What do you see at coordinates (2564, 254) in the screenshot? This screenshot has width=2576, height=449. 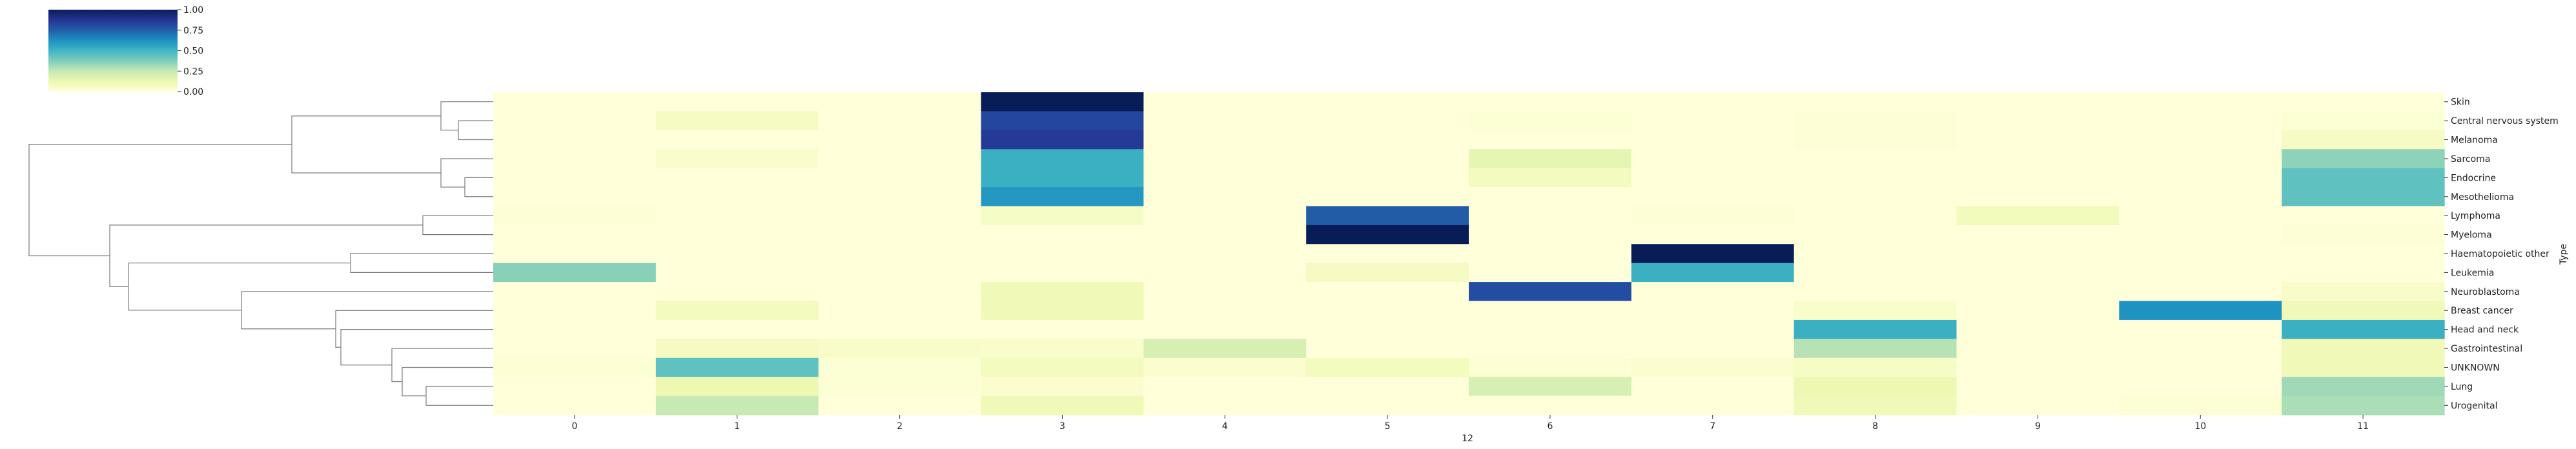 I see `y-axis-label: Type` at bounding box center [2564, 254].